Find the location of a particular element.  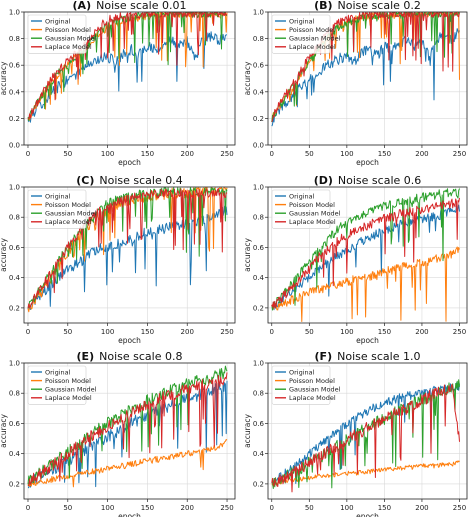

panel-tag: (D) is located at coordinates (323, 180).